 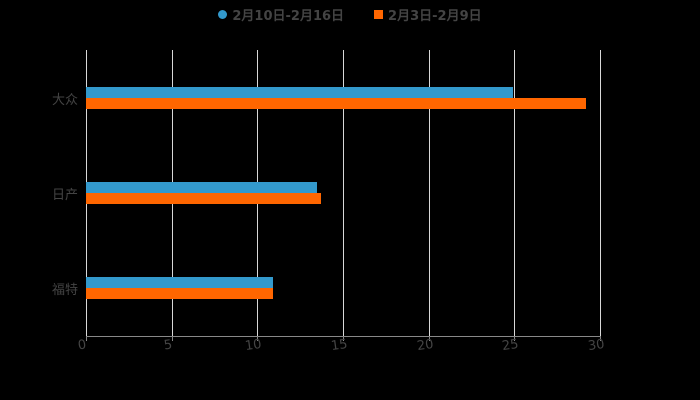 I want to click on x-tick-label: 20, so click(x=425, y=345).